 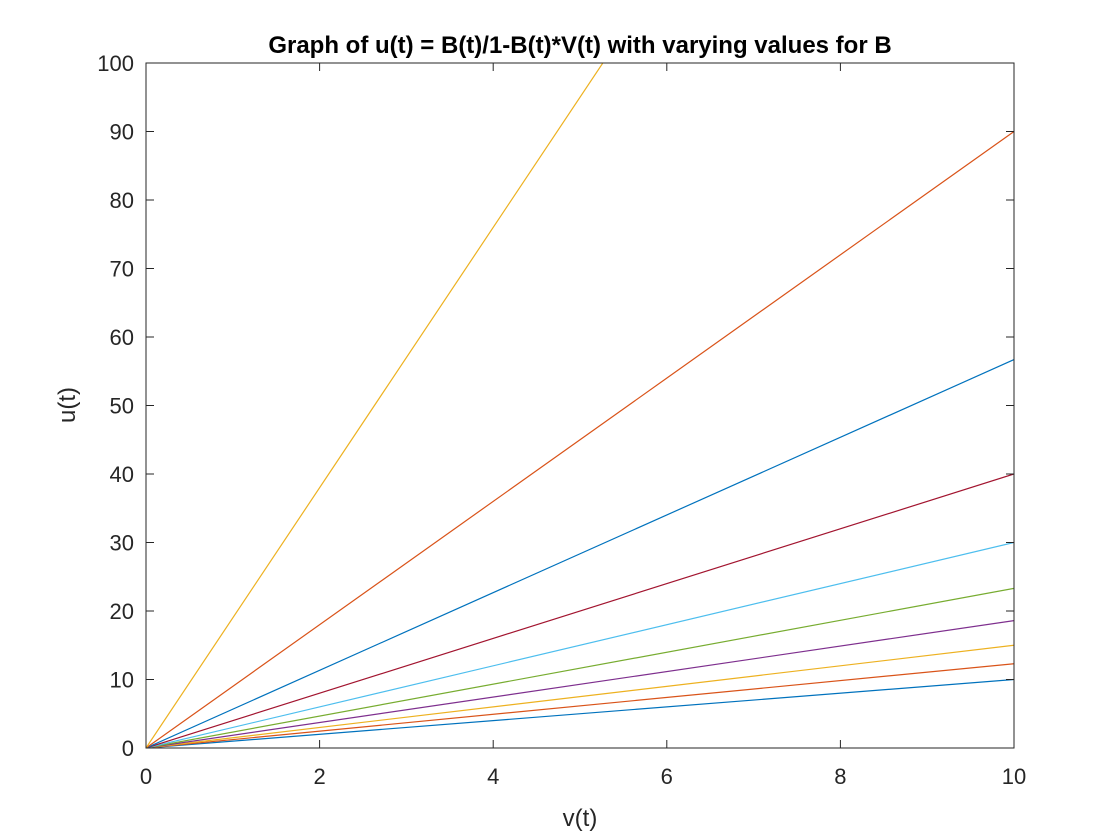 What do you see at coordinates (122, 337) in the screenshot?
I see `y-tick-label-6: 60` at bounding box center [122, 337].